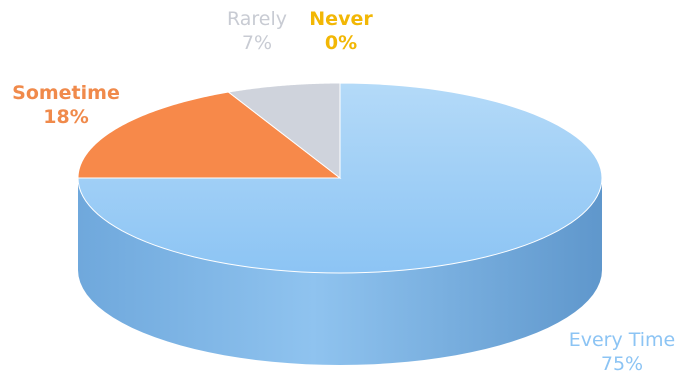 The width and height of the screenshot is (687, 380). Describe the element at coordinates (209, 135) in the screenshot. I see `pie-slice-sometime` at that location.